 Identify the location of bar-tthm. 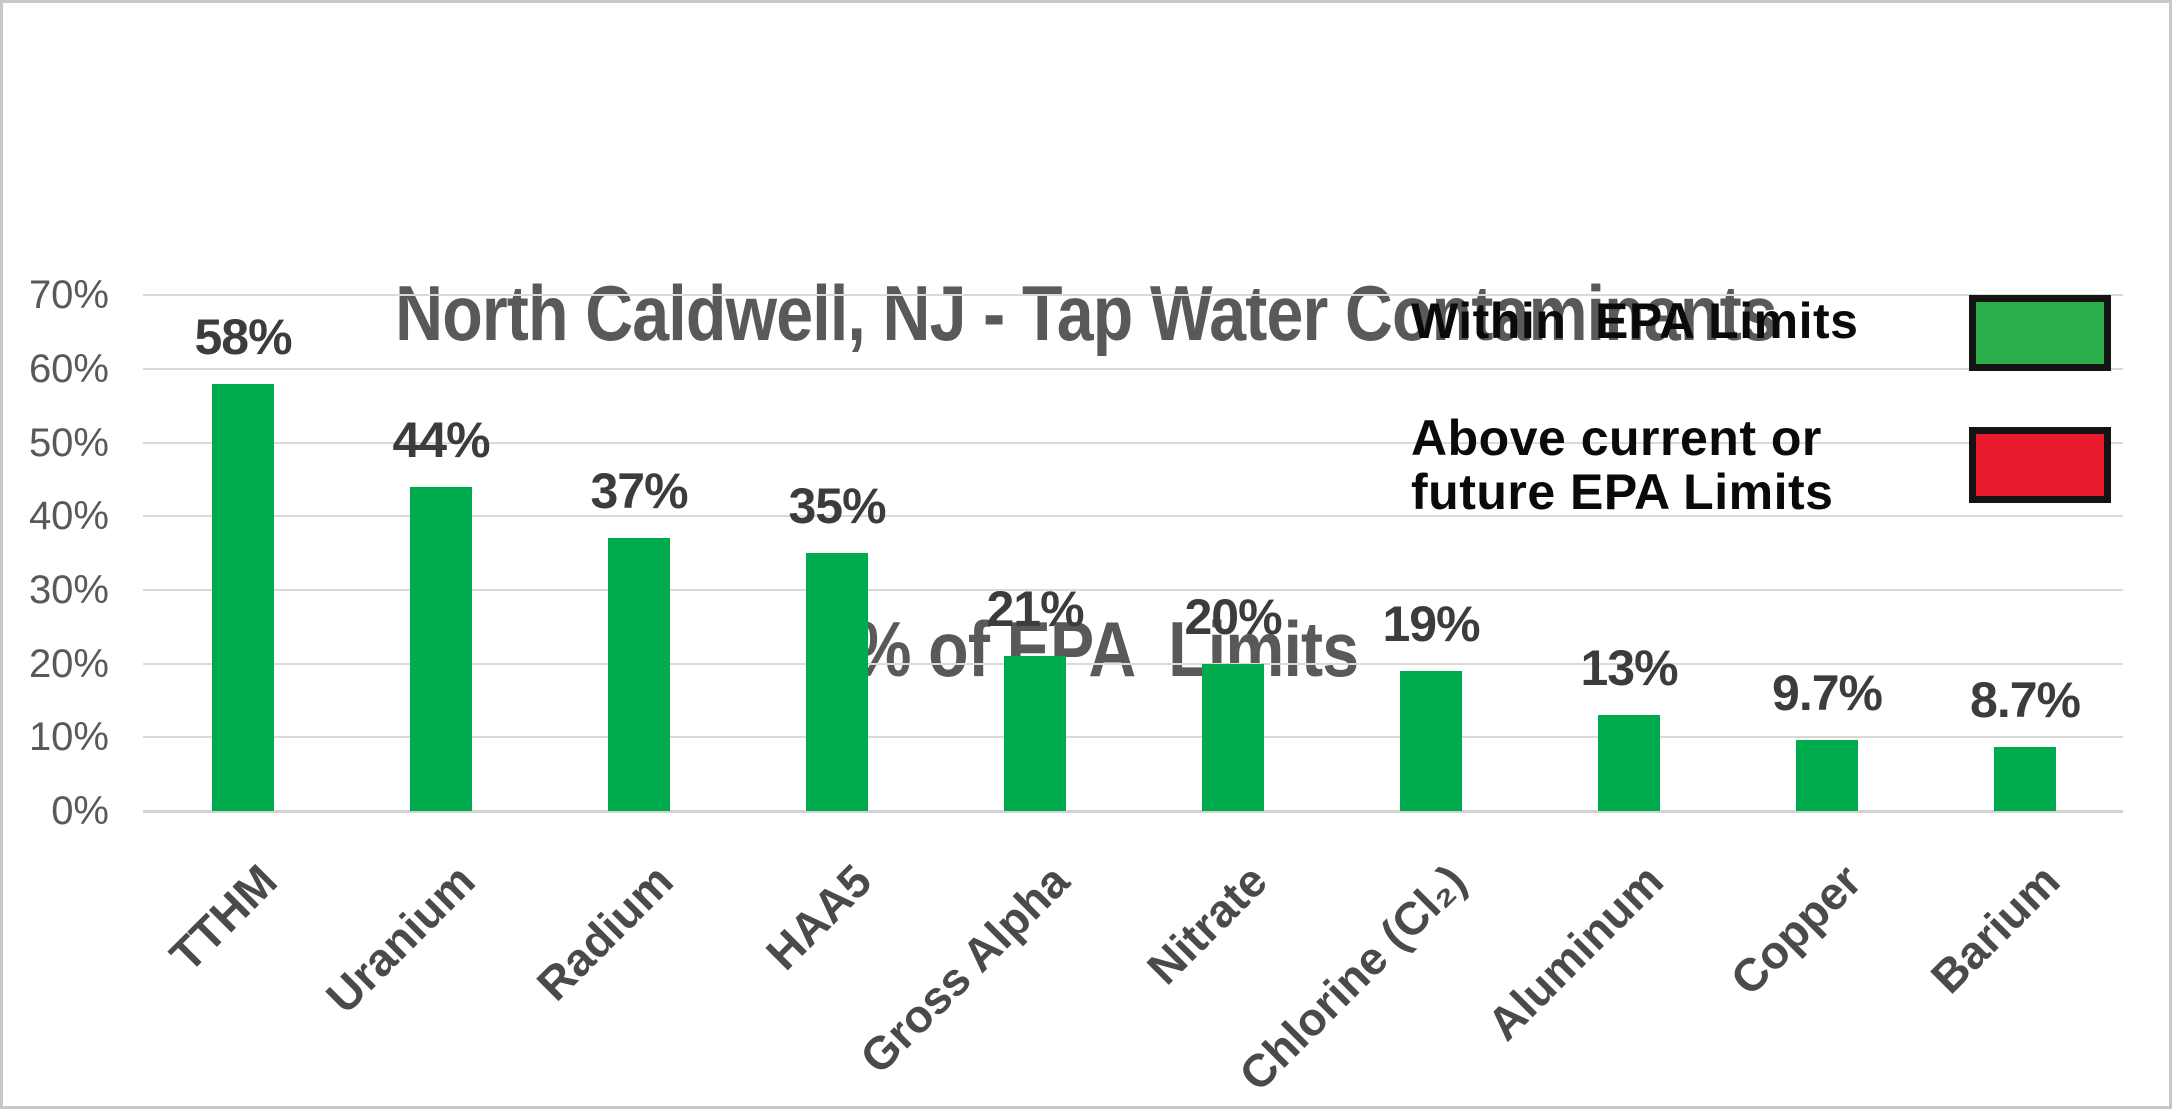
(243, 597).